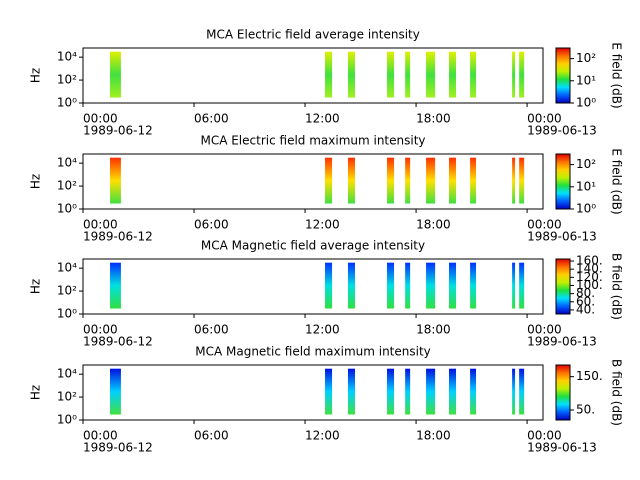  What do you see at coordinates (313, 35) in the screenshot?
I see `panel-title: MCA Electric field average intensity` at bounding box center [313, 35].